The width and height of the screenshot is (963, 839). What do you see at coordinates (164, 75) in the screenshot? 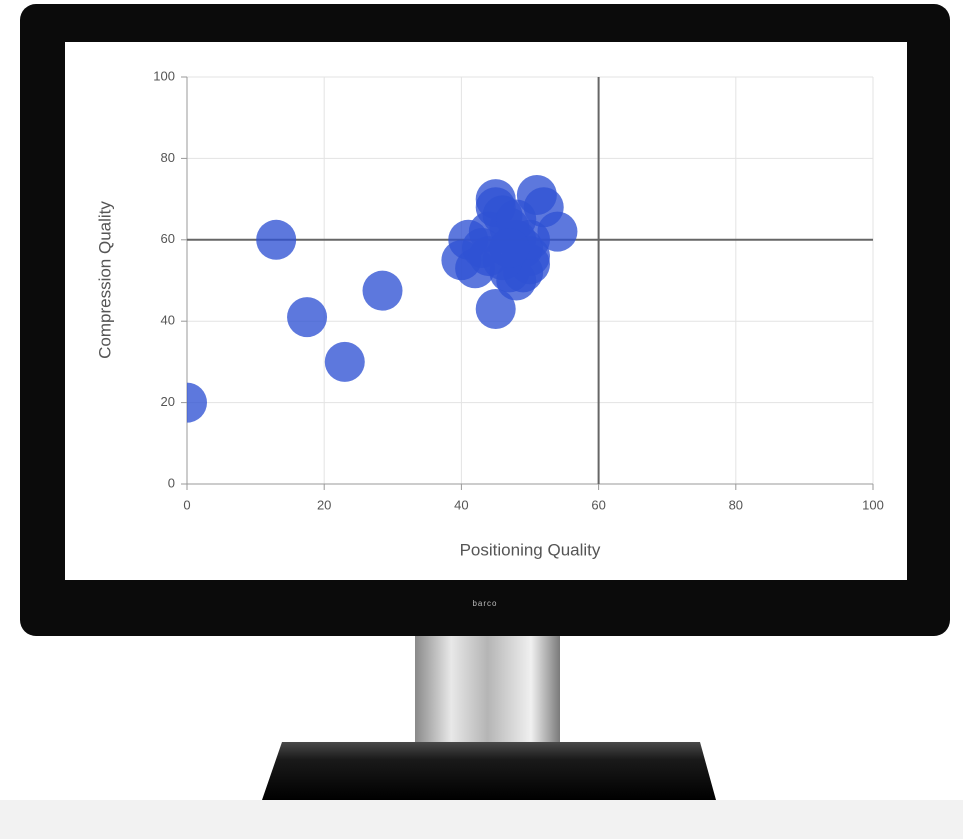
I see `y-tick-label: 100` at bounding box center [164, 75].